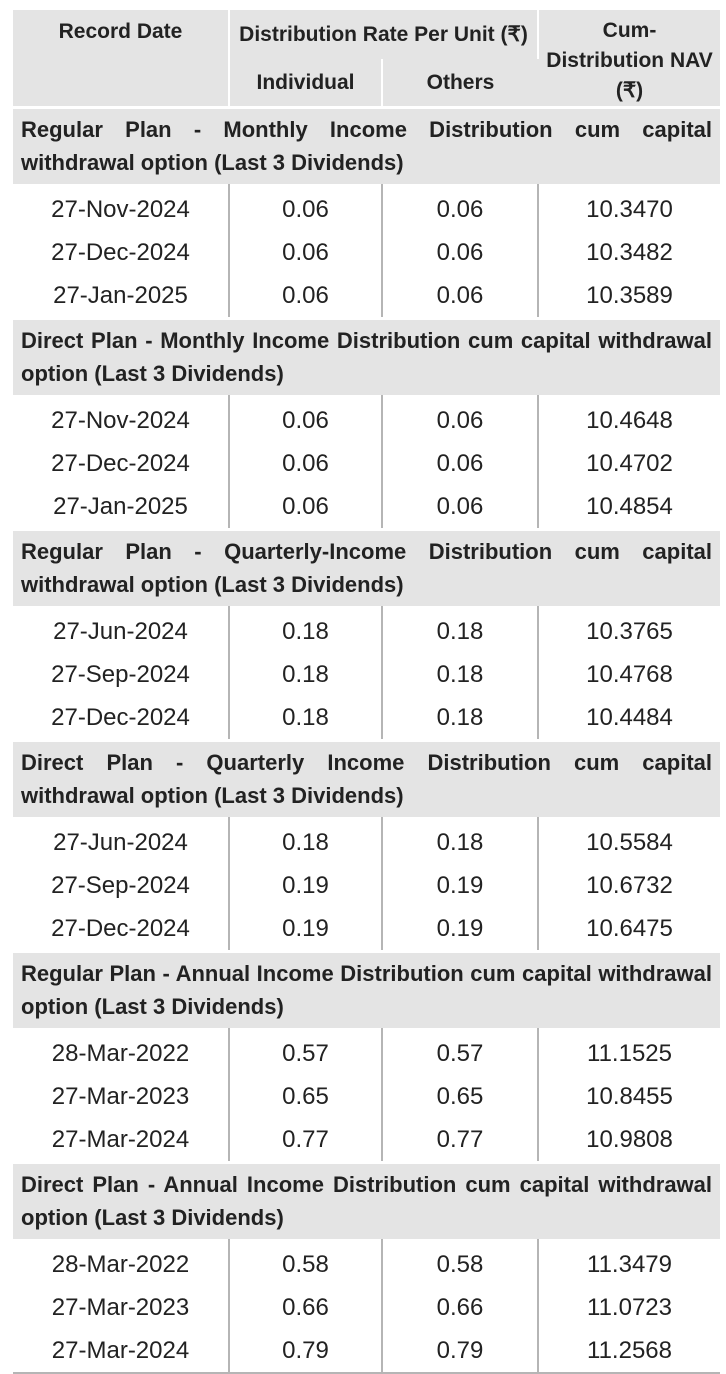 This screenshot has height=1374, width=726. I want to click on table-row: 27-Jun-2024 0.18 0.18 10.5584, so click(366, 840).